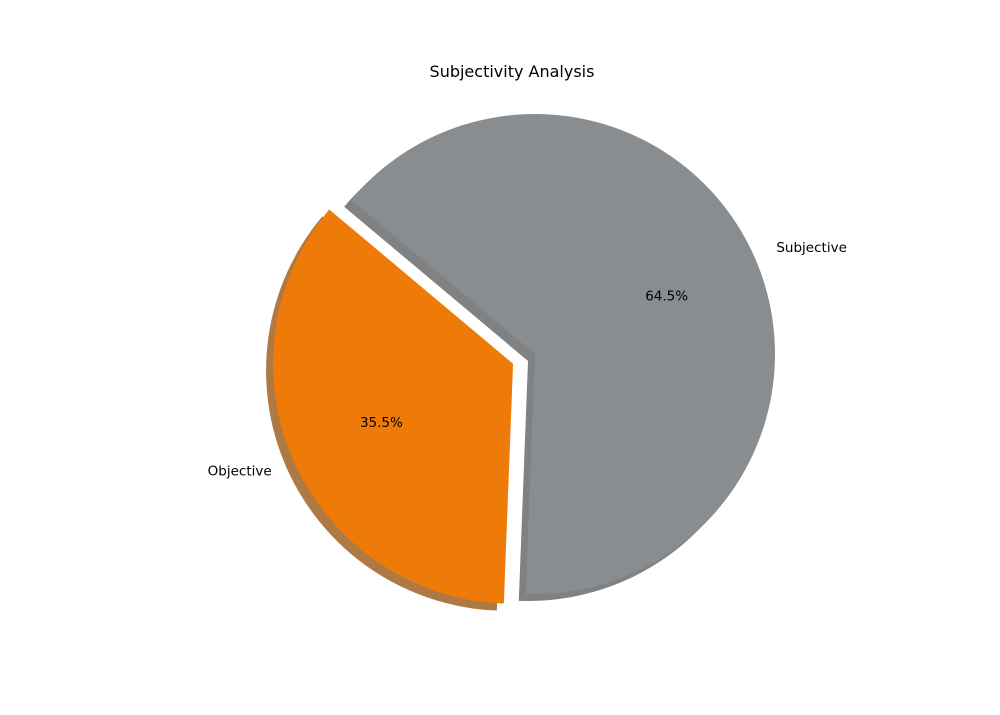 This screenshot has width=1000, height=715. I want to click on percent-label-subjective: 64.5%, so click(666, 297).